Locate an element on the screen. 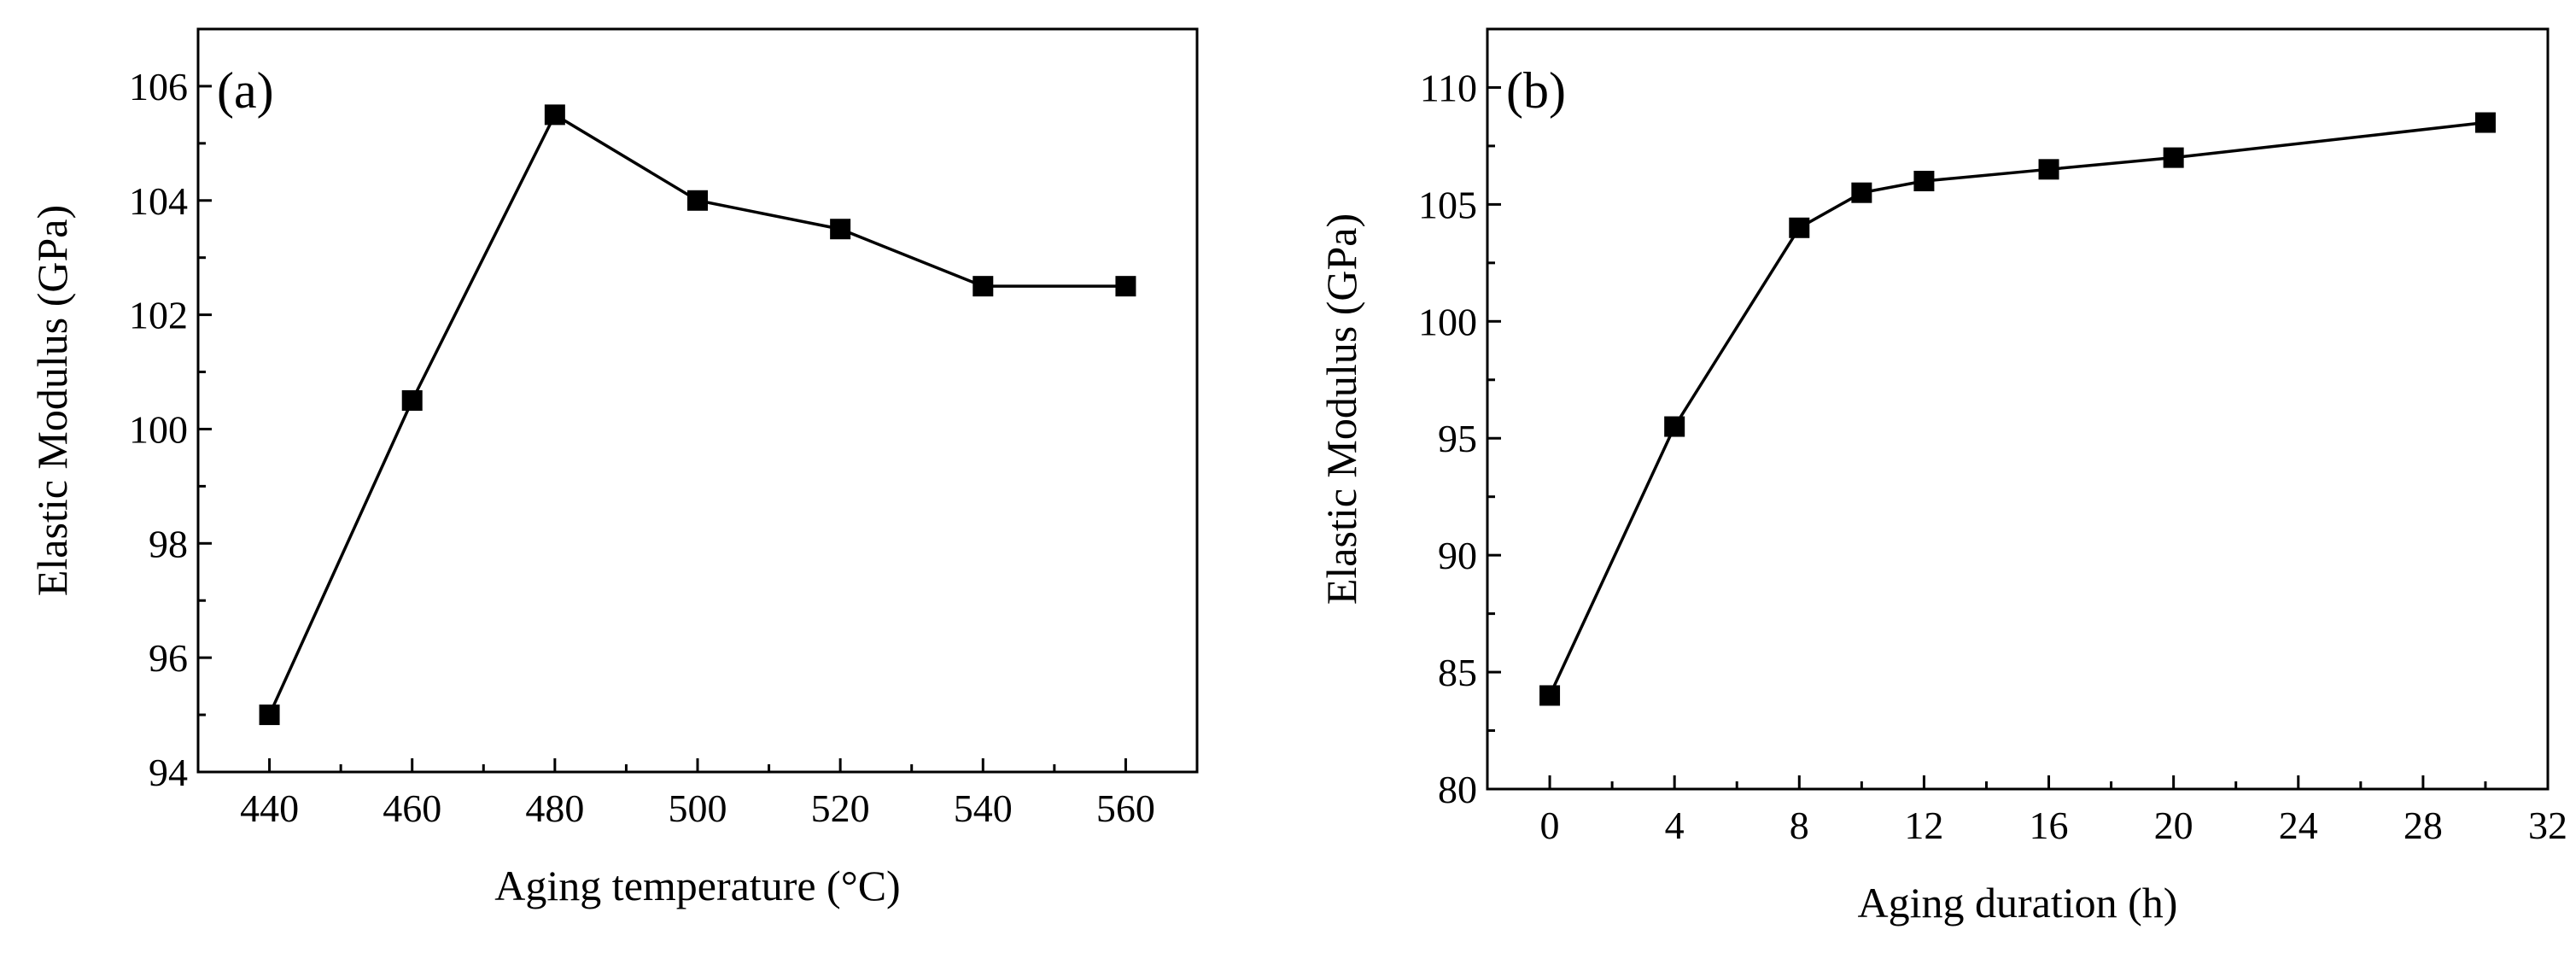 Image resolution: width=2576 pixels, height=953 pixels. panel-a-x-tick-label: 460 is located at coordinates (412, 808).